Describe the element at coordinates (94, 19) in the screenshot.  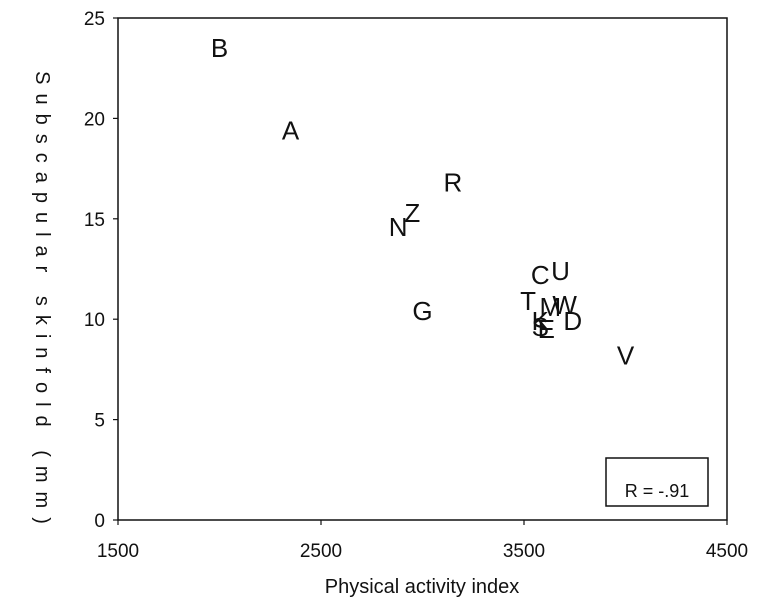
I see `y-tick-label: 25` at that location.